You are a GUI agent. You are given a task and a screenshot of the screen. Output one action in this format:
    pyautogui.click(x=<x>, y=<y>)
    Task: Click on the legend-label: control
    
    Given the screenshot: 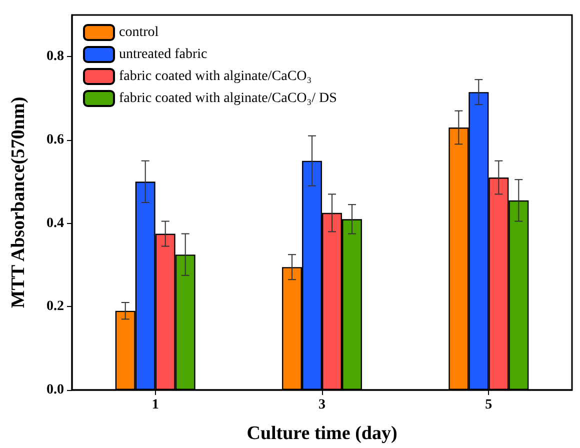 What is the action you would take?
    pyautogui.click(x=139, y=32)
    